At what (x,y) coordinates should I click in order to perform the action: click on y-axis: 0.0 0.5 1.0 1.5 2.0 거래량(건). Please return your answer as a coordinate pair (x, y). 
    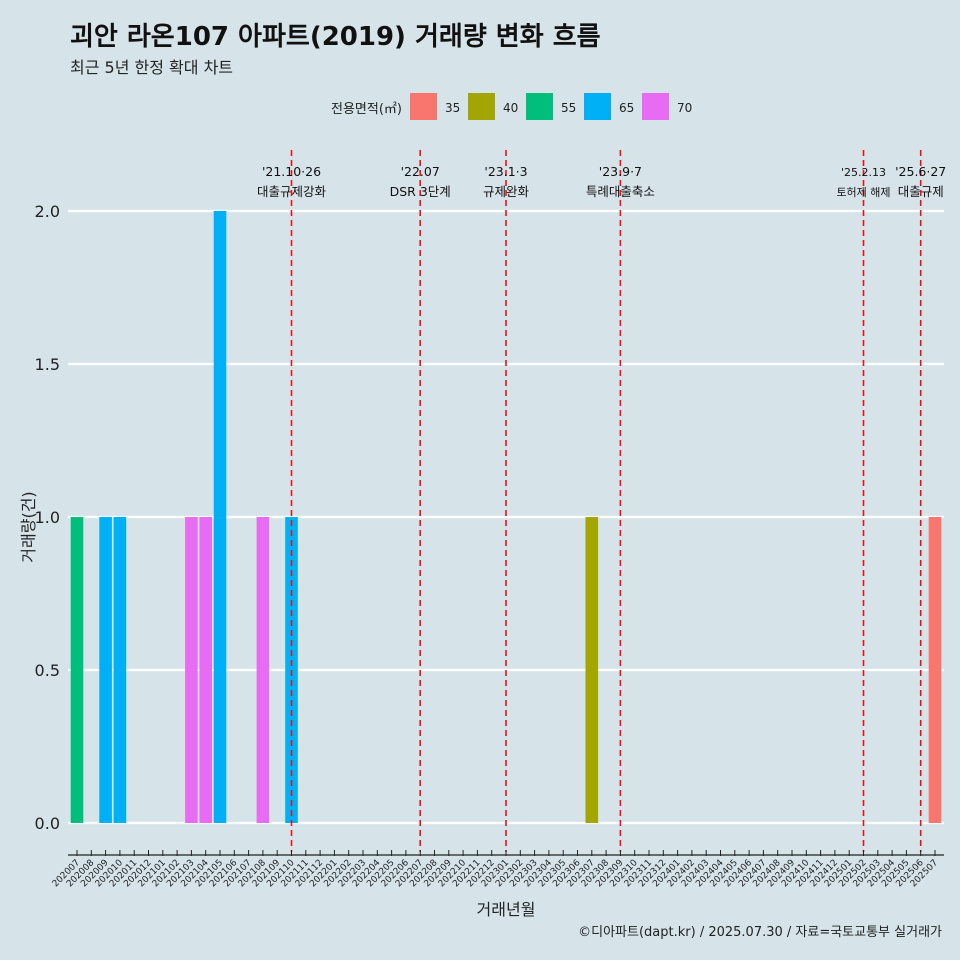
    Looking at the image, I should click on (39, 517).